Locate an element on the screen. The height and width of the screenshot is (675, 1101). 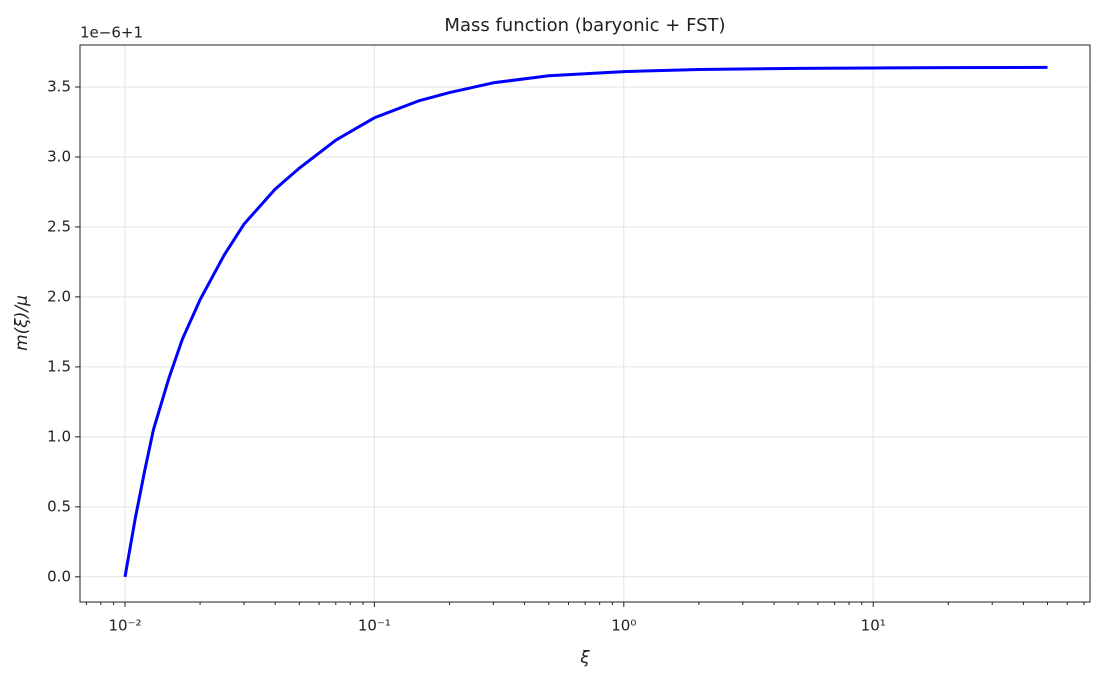
x-tick-label: 10¹ is located at coordinates (873, 626).